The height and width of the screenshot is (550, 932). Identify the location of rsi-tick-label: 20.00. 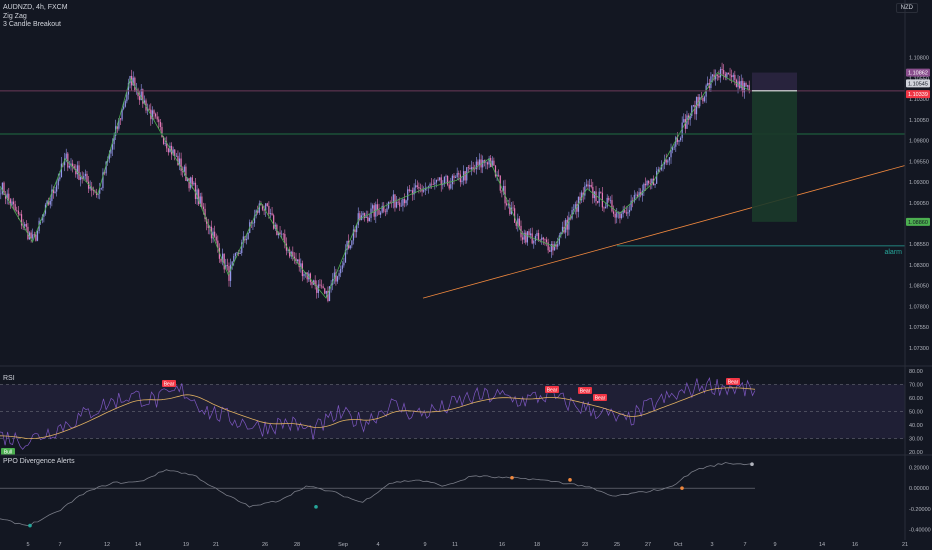
(916, 453).